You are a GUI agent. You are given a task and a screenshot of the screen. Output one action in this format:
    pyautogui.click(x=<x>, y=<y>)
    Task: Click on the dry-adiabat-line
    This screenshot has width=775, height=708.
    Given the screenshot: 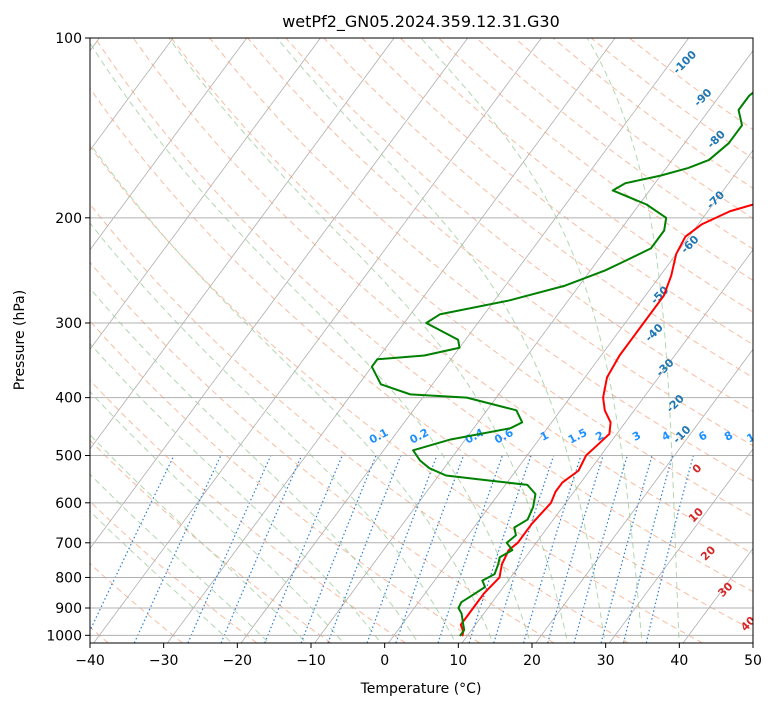 What is the action you would take?
    pyautogui.click(x=211, y=541)
    